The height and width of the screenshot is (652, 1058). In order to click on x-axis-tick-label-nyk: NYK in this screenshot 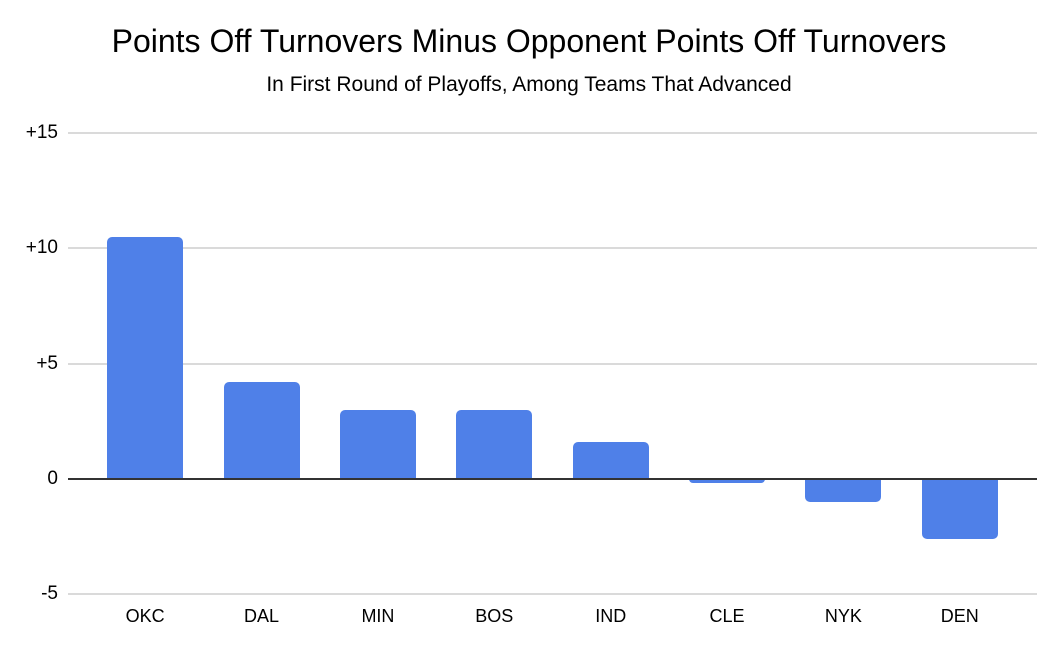, I will do `click(843, 616)`.